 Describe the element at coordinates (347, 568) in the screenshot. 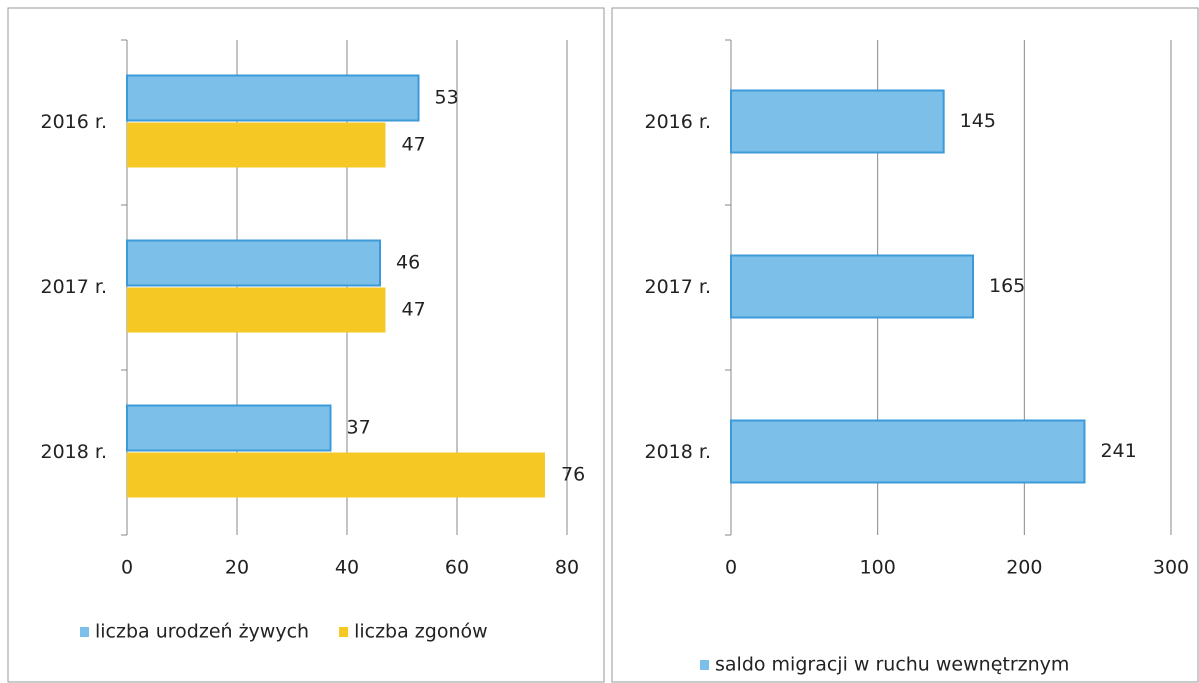

I see `x-tick-label: 40` at that location.